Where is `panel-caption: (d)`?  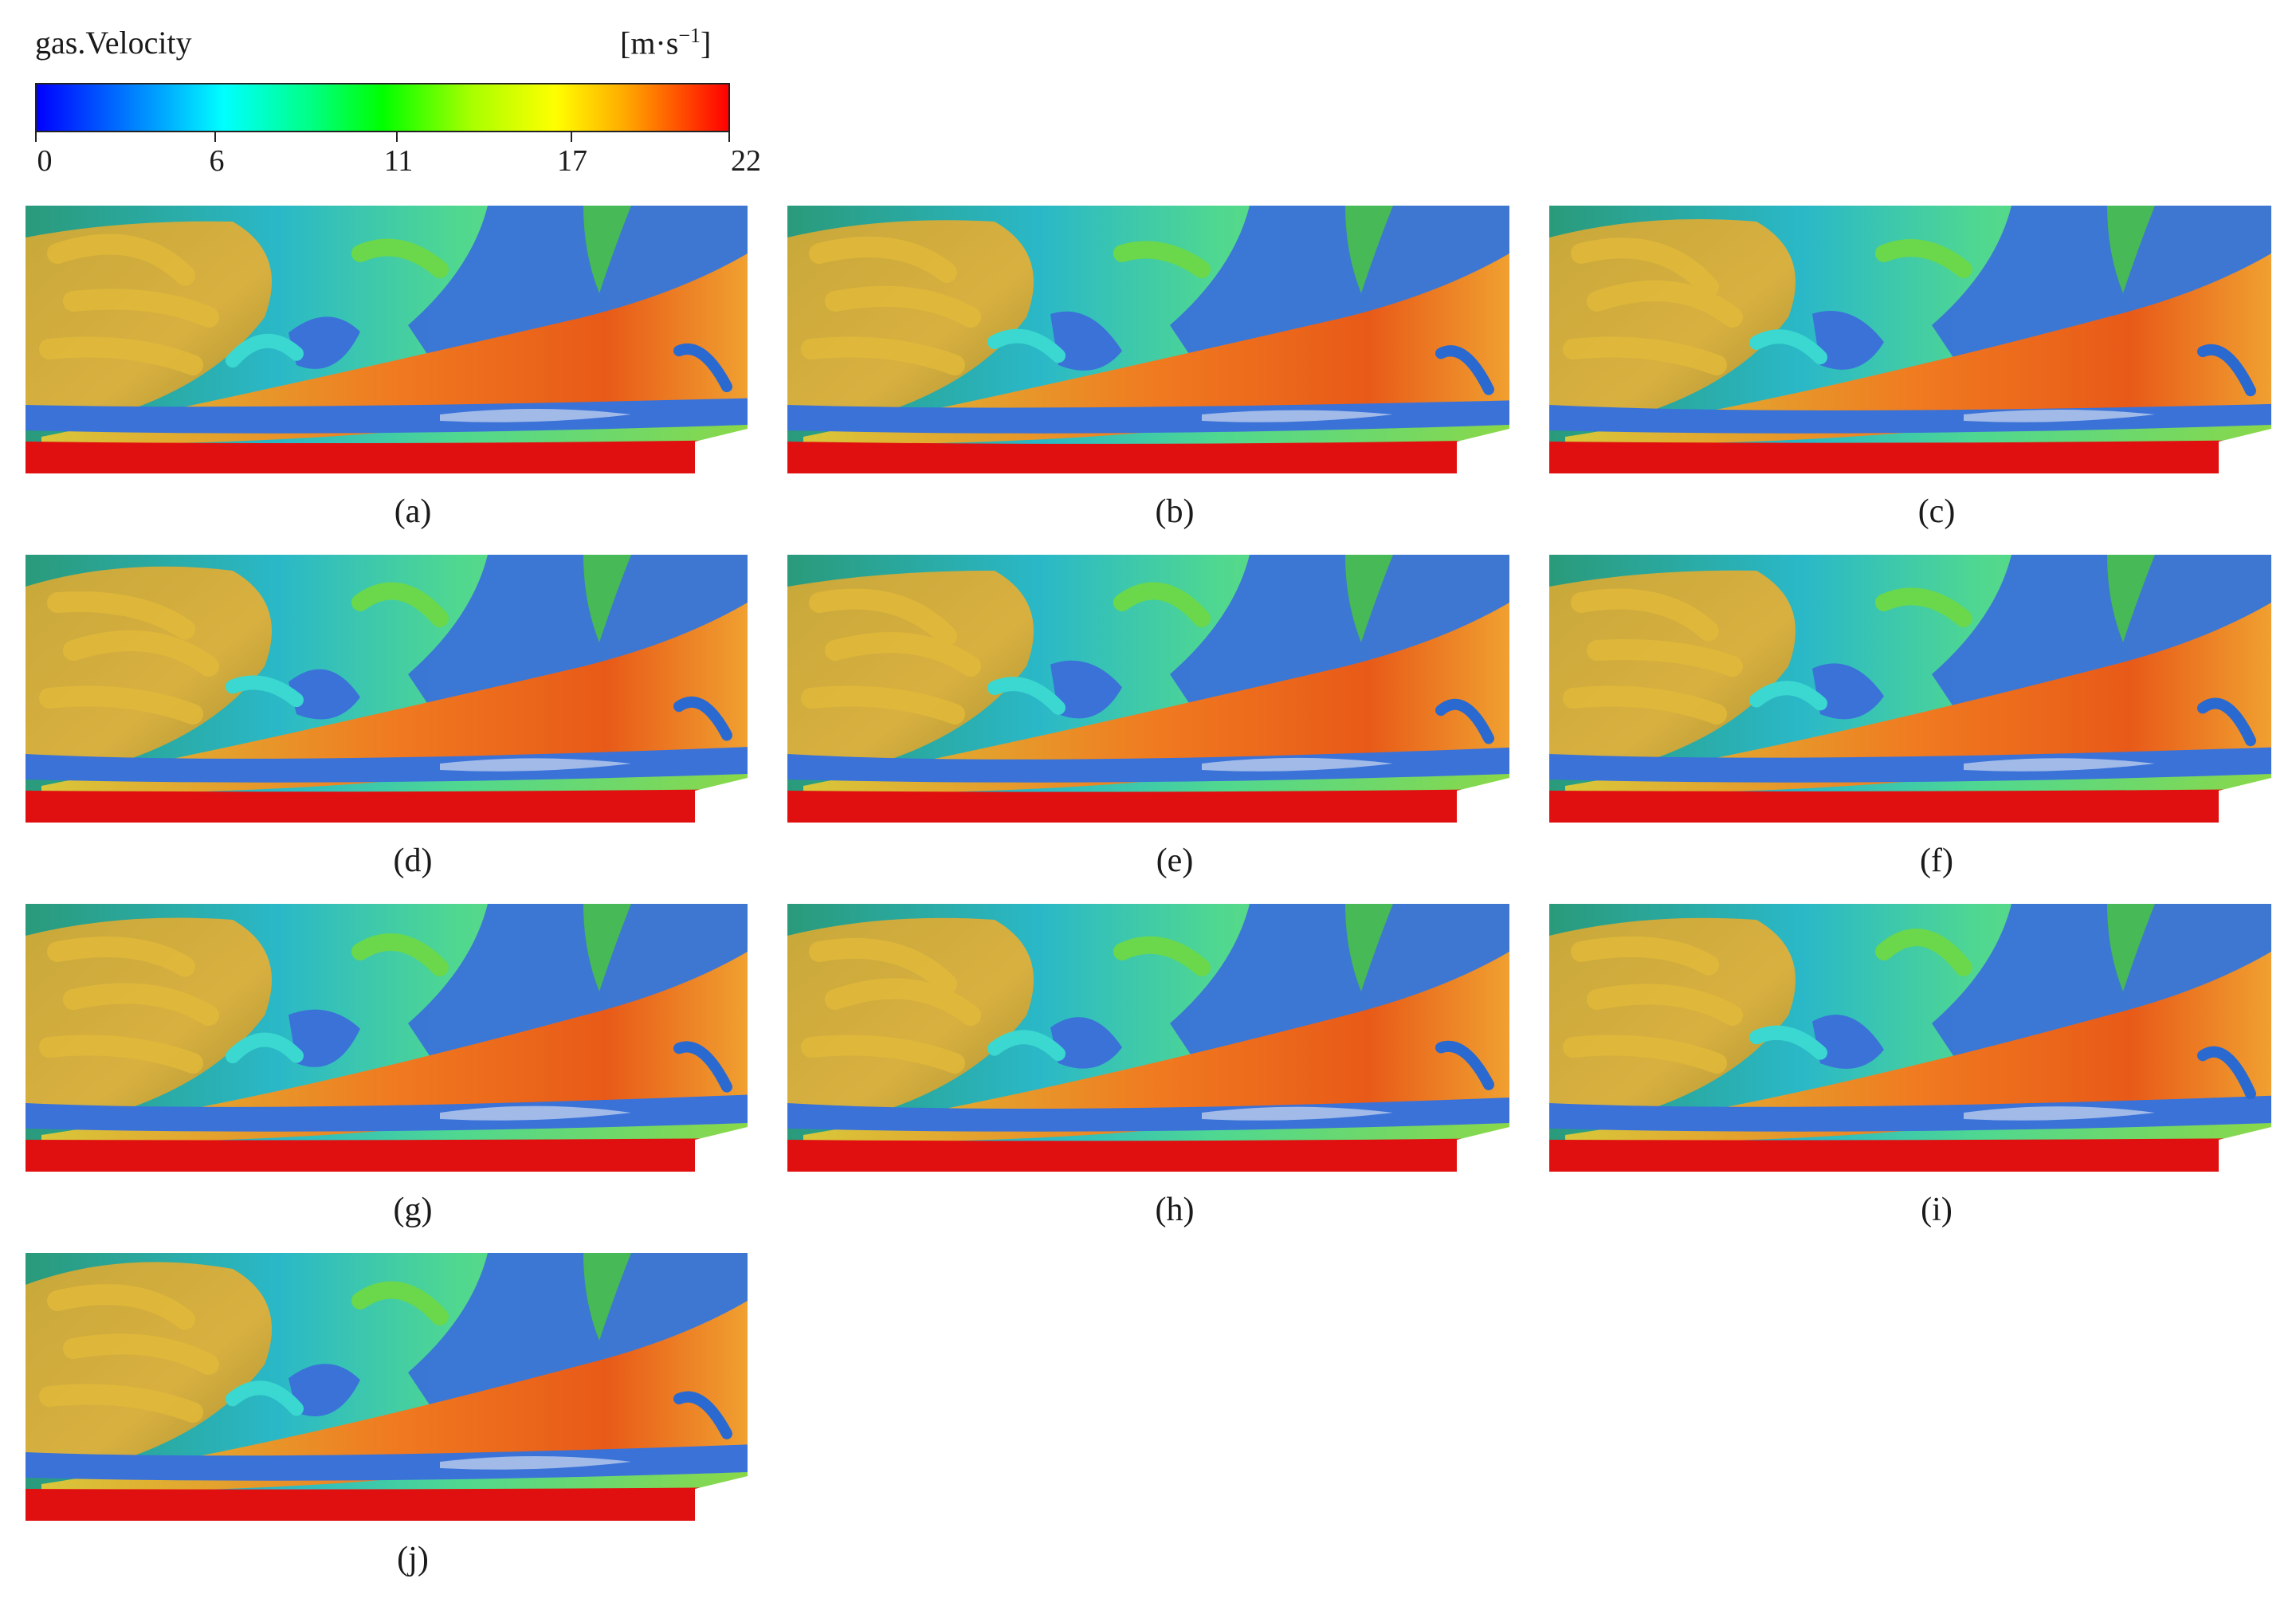
panel-caption: (d) is located at coordinates (413, 860).